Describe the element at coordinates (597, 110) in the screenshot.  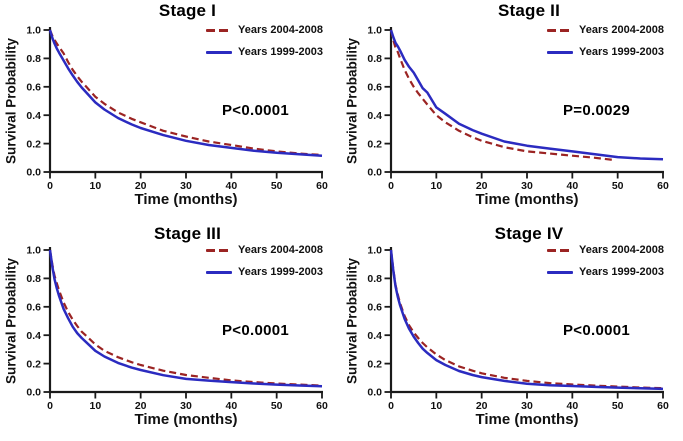
I see `p-value-annotation: P=0.0029` at that location.